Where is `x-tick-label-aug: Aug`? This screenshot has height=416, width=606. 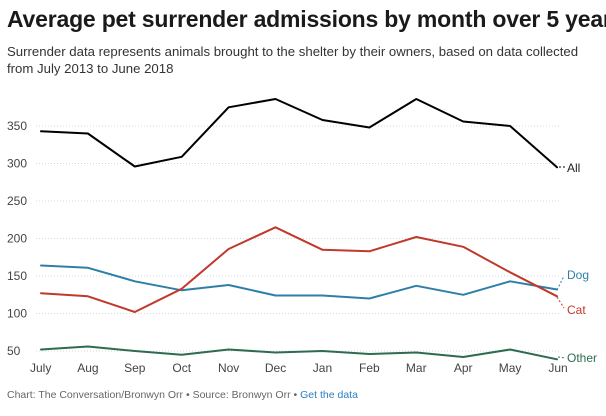
x-tick-label-aug: Aug is located at coordinates (87, 368).